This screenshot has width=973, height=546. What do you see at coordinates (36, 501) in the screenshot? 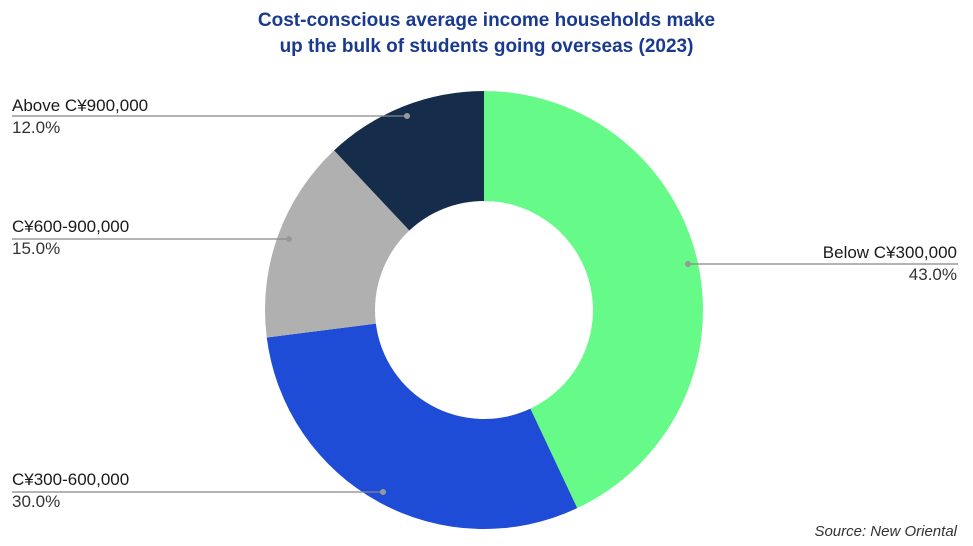
I see `label-300-600k-value: 30.0%` at bounding box center [36, 501].